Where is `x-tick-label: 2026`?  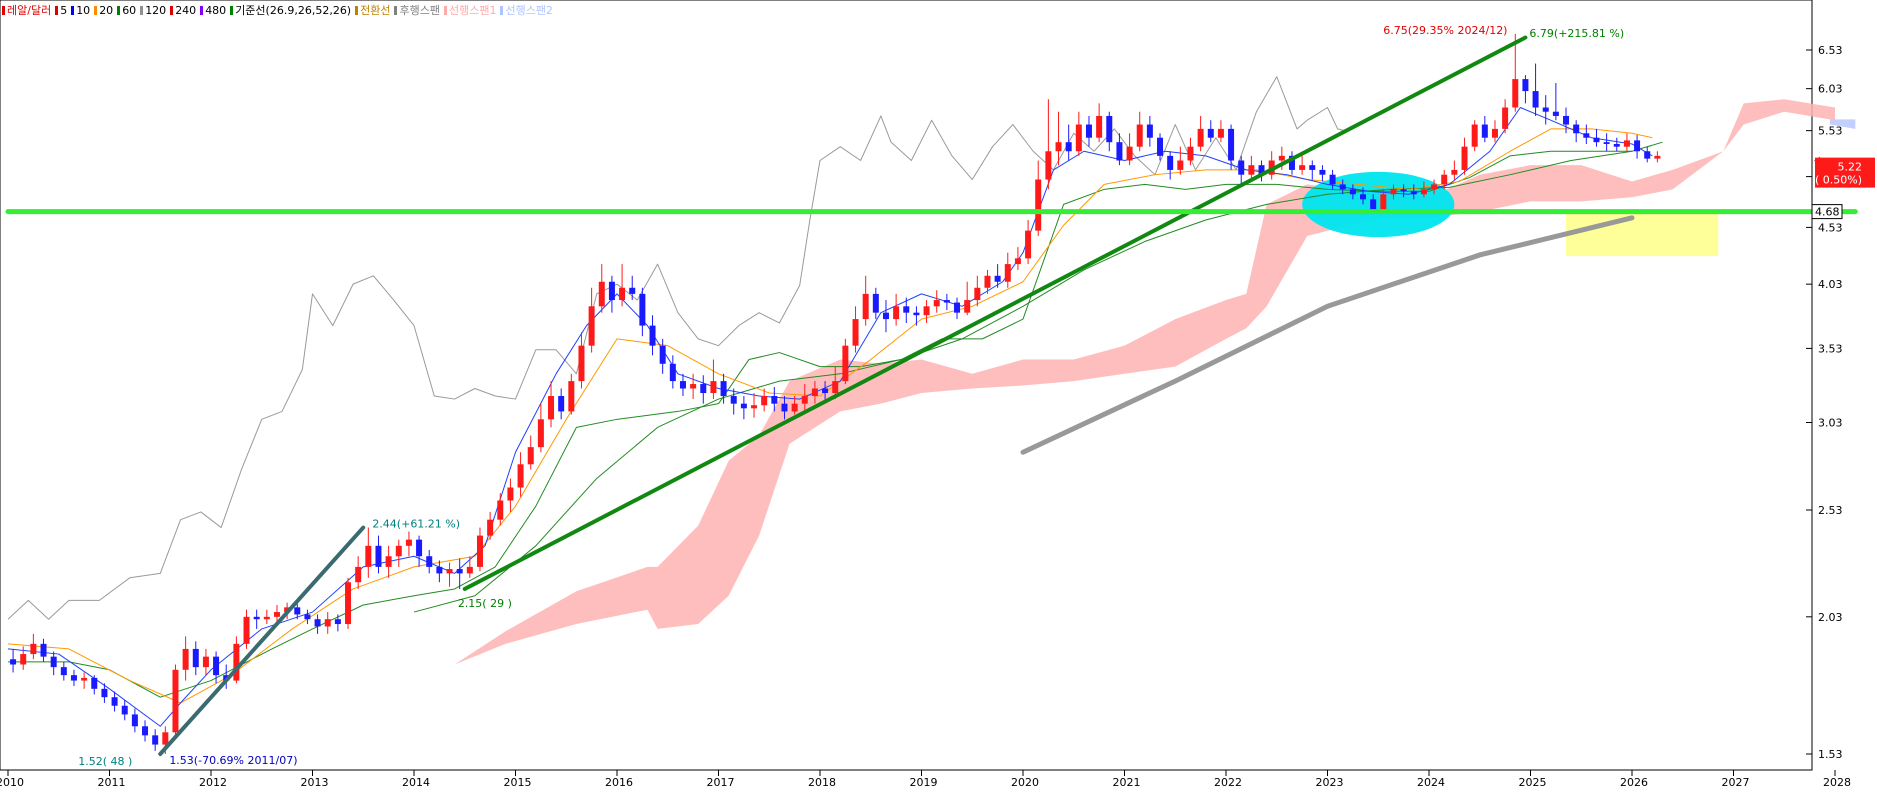
x-tick-label: 2026 is located at coordinates (1634, 782).